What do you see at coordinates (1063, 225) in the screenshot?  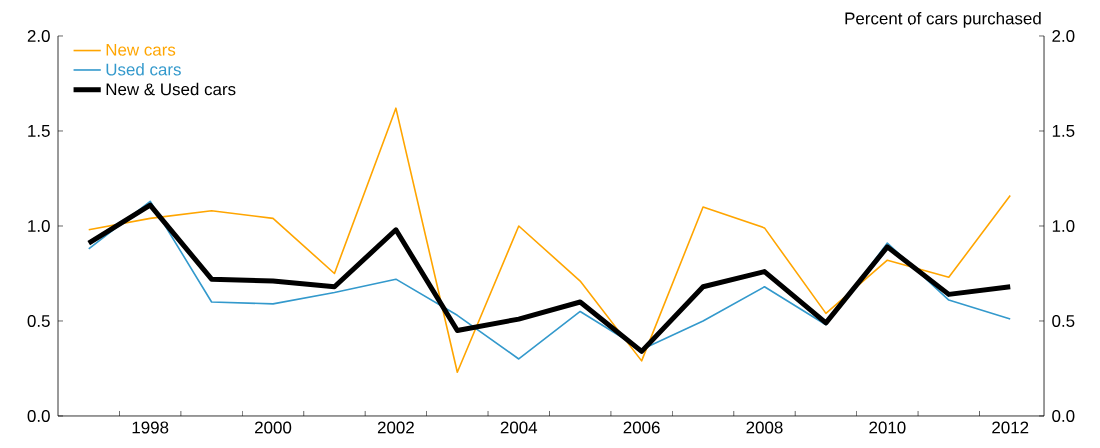 I see `y2-tick-label: 1.0` at bounding box center [1063, 225].